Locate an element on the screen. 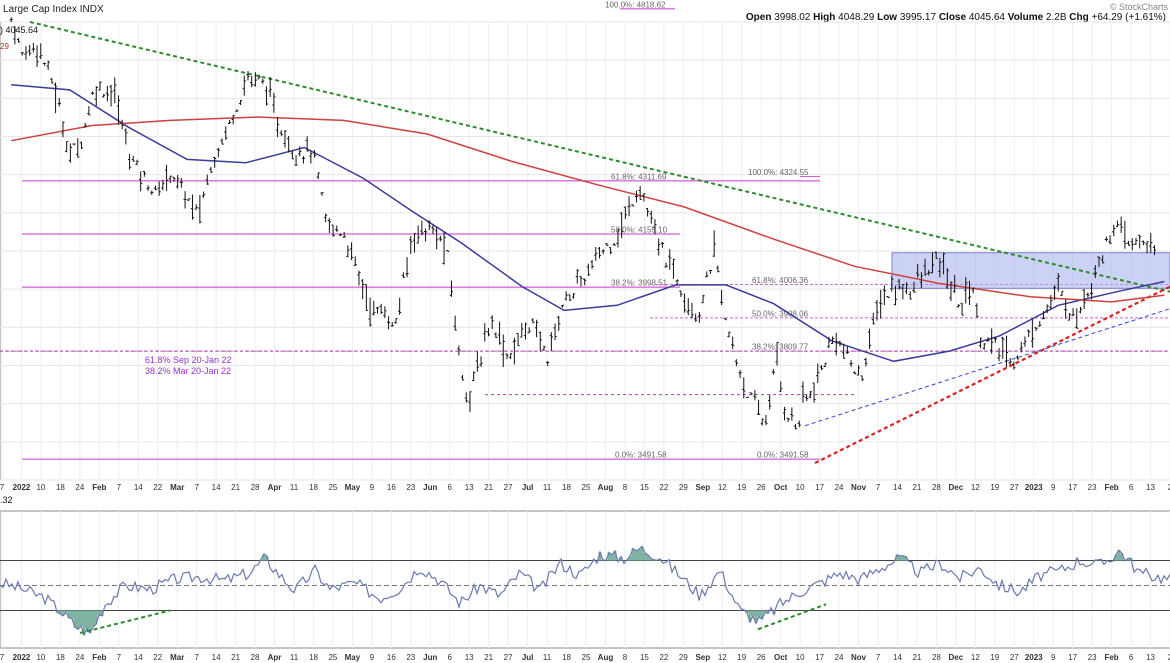 The width and height of the screenshot is (1170, 663). x-tick-label: May is located at coordinates (353, 487).